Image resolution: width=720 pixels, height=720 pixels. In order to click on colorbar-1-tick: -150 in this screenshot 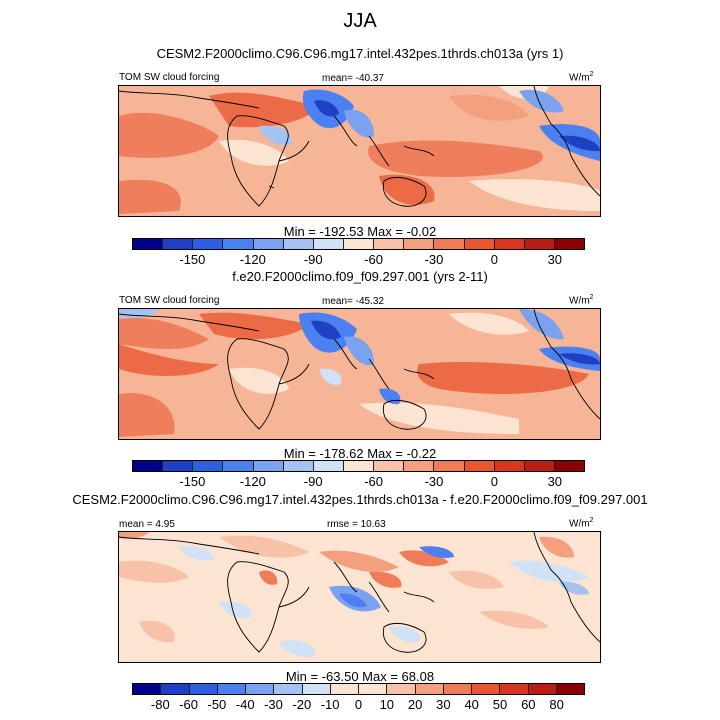, I will do `click(192, 259)`.